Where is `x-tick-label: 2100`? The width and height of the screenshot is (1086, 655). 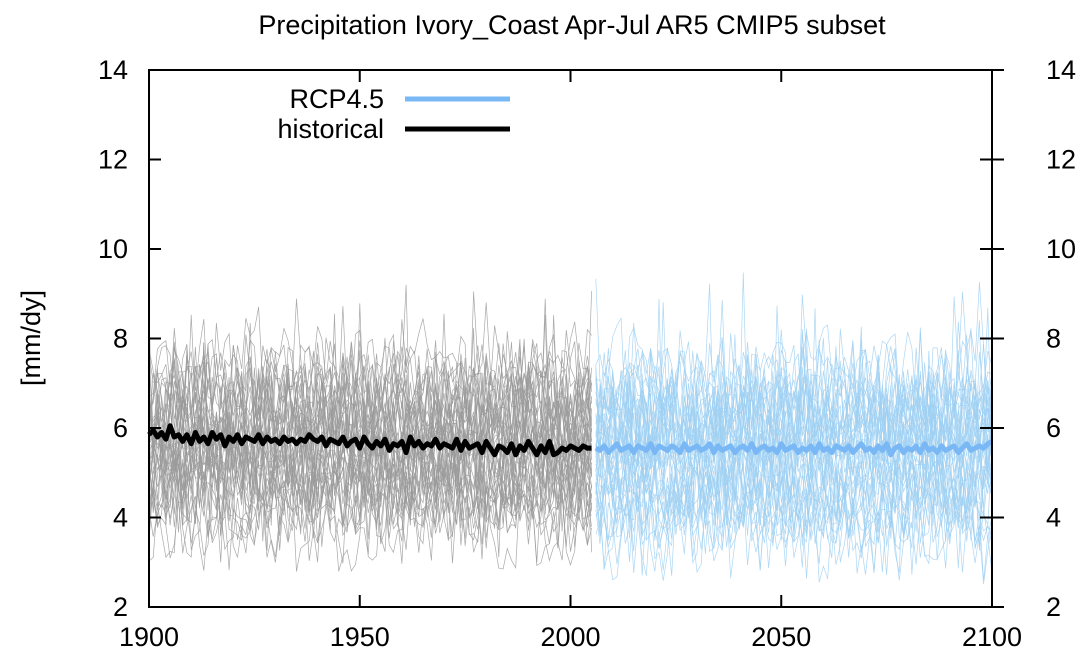
x-tick-label: 2100 is located at coordinates (992, 637).